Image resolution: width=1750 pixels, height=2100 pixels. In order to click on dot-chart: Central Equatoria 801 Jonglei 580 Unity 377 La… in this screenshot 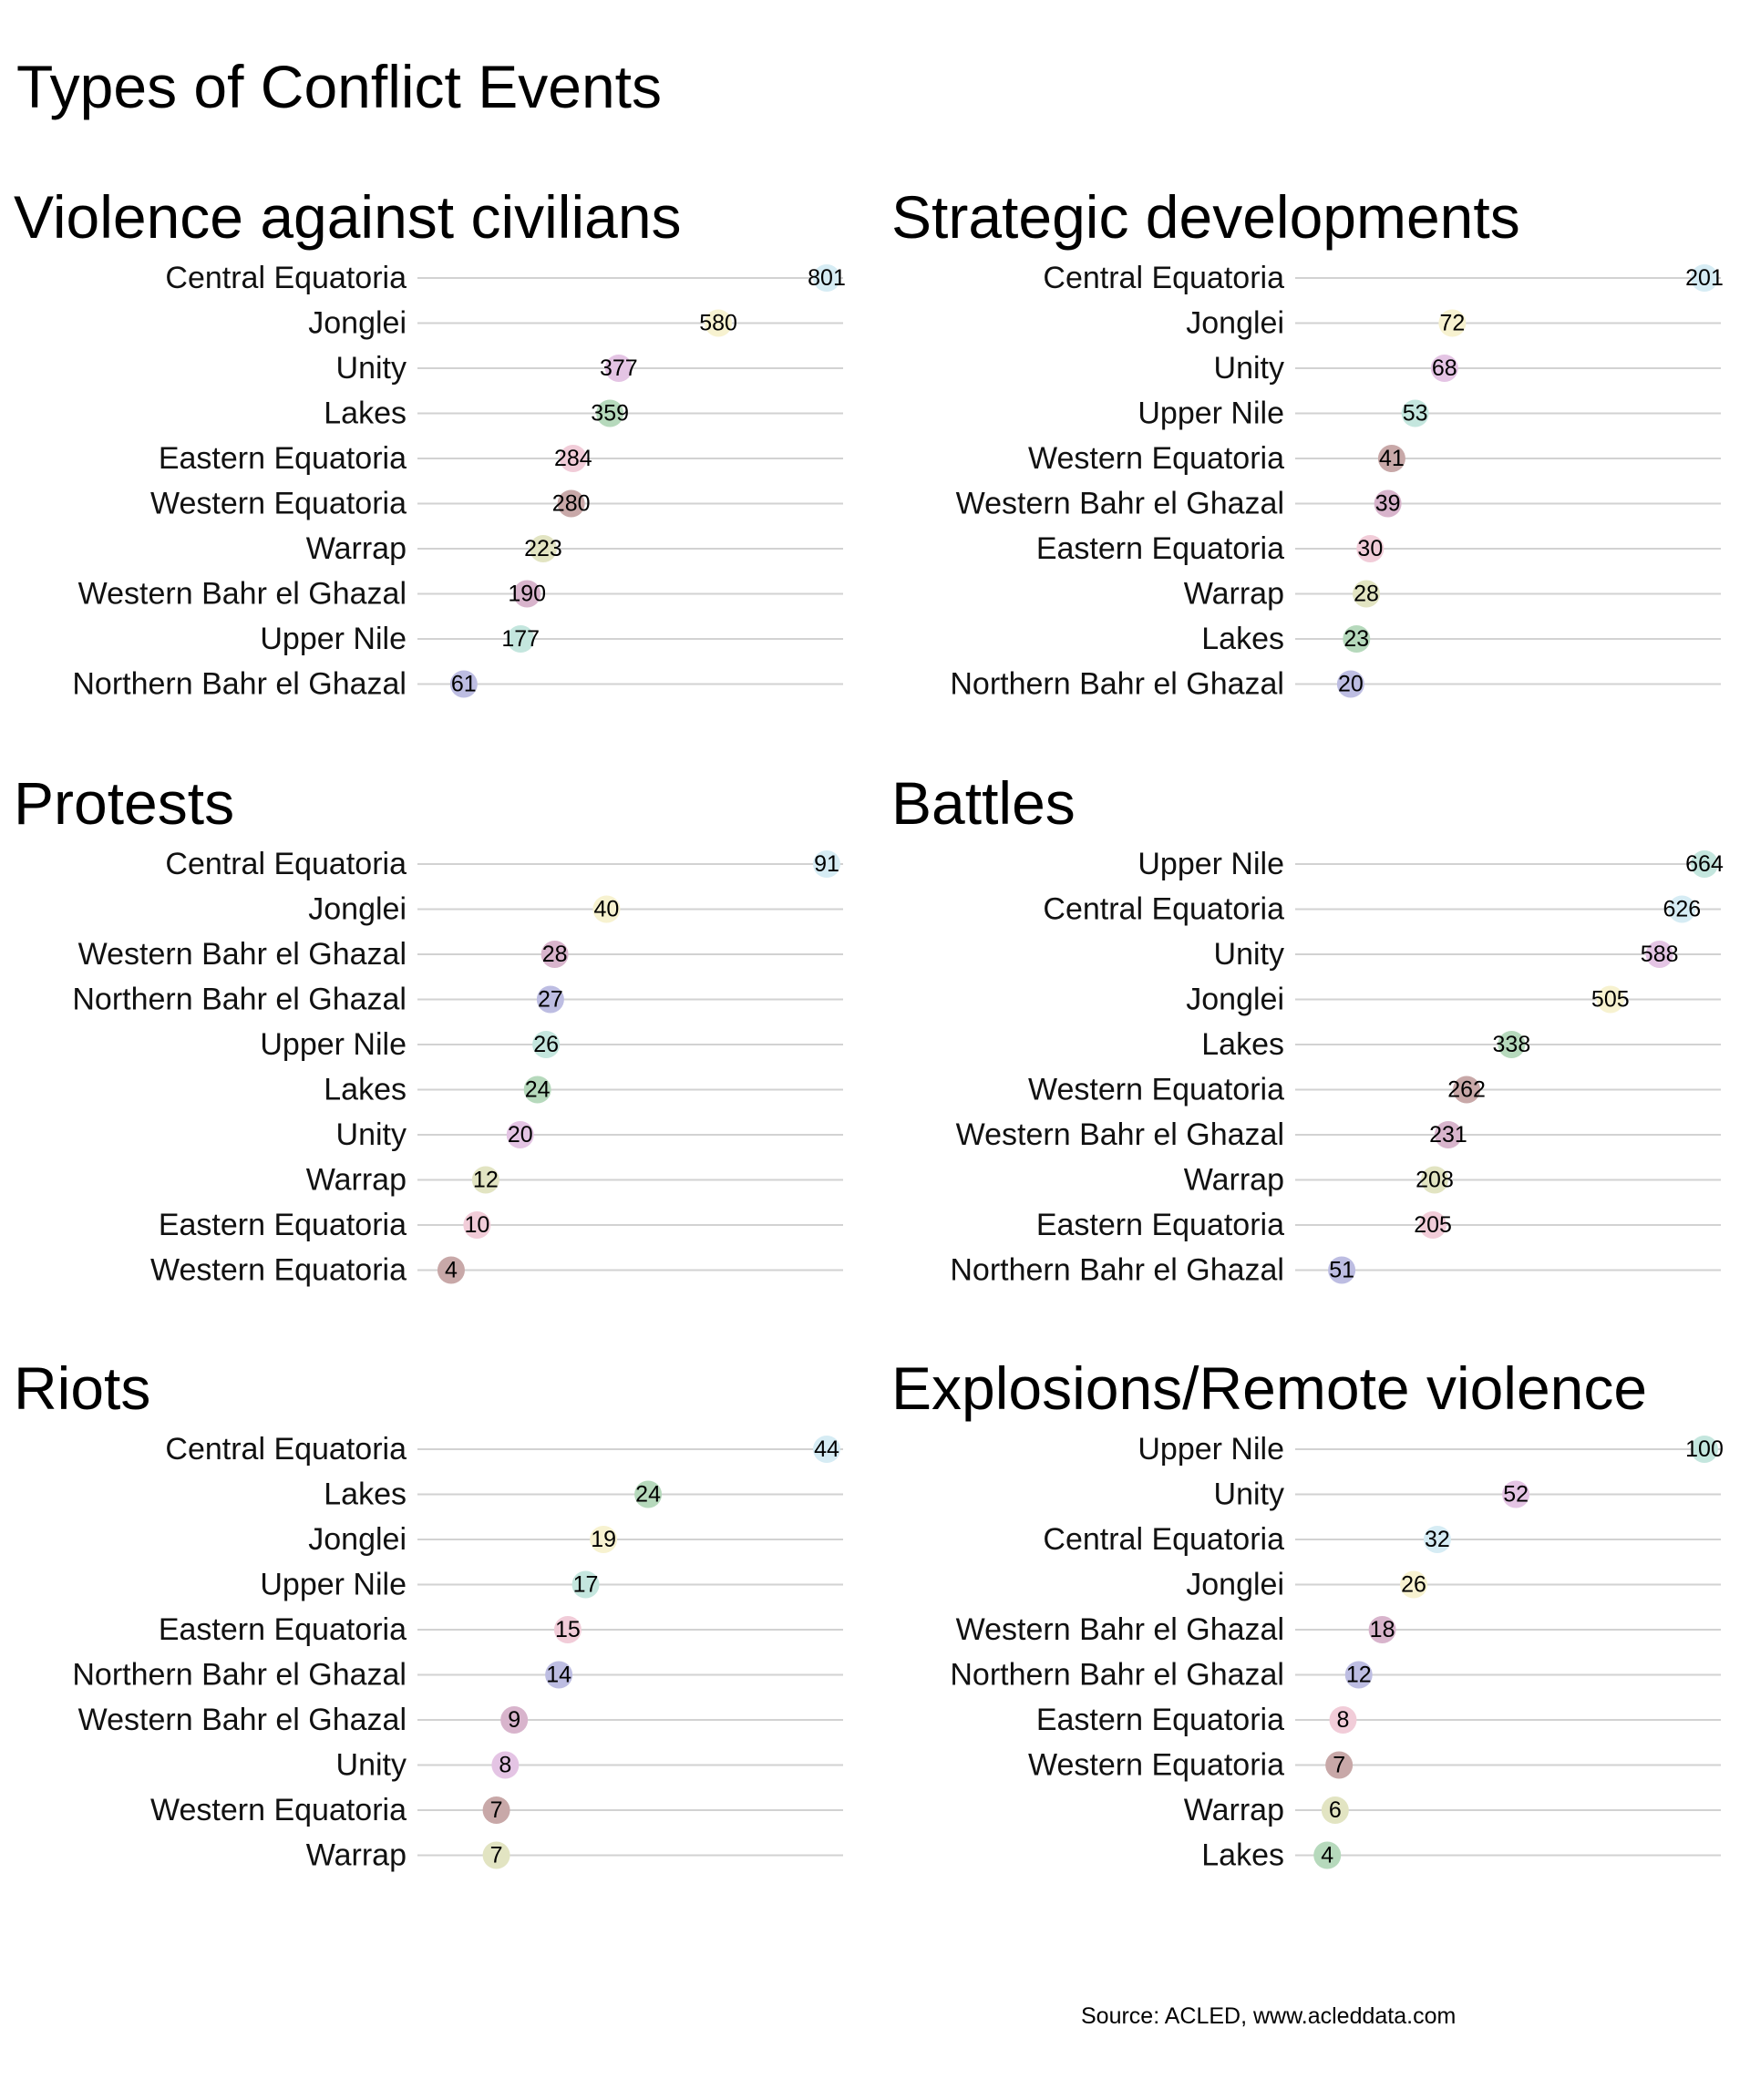, I will do `click(459, 482)`.